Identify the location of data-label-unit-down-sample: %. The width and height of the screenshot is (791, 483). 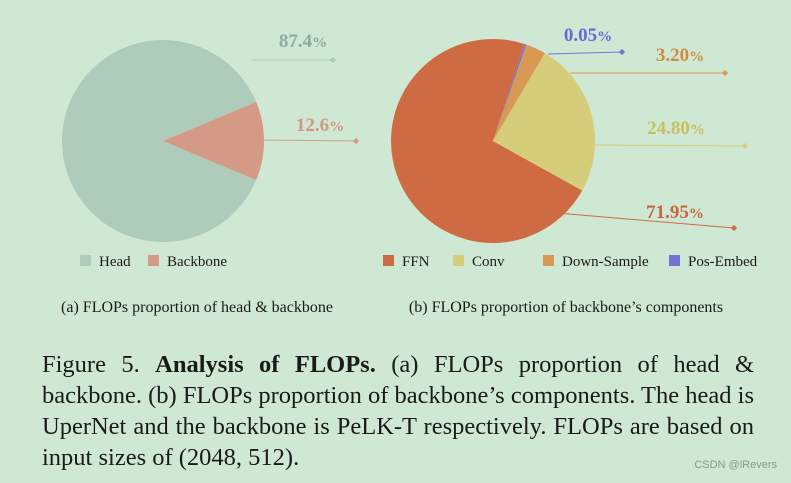
(696, 57).